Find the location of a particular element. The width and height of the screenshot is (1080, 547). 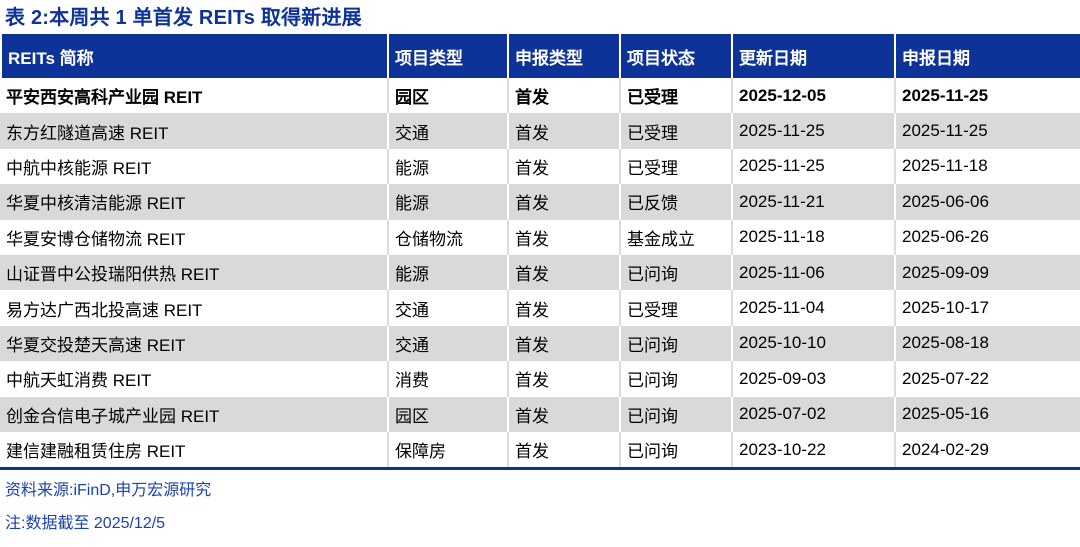

table-row: 华夏中核清洁能源 REIT 能源 首发 已反馈 2025-11-21 2025-06-06 is located at coordinates (540, 202).